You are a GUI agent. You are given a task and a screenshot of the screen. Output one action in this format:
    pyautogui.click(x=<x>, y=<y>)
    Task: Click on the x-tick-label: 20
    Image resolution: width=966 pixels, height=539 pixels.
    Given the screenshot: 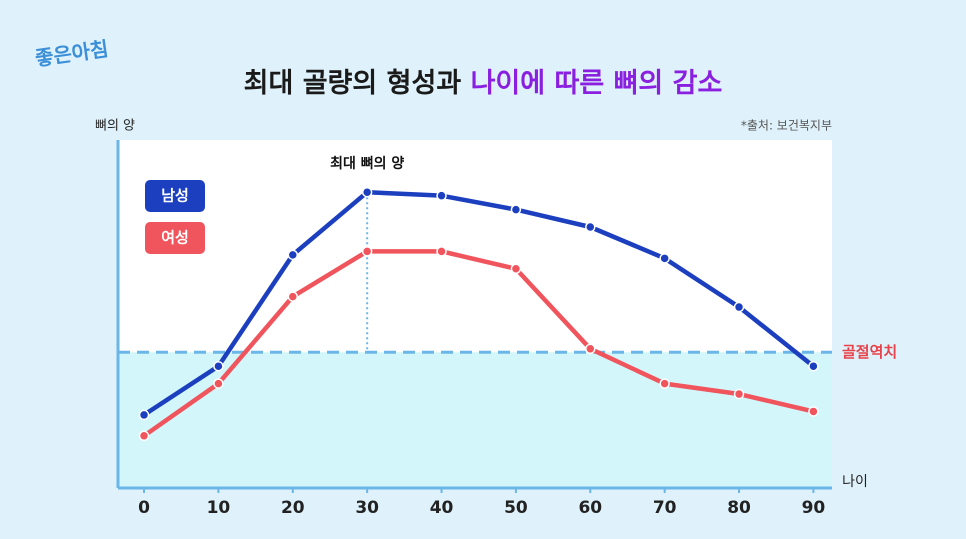 What is the action you would take?
    pyautogui.click(x=293, y=508)
    